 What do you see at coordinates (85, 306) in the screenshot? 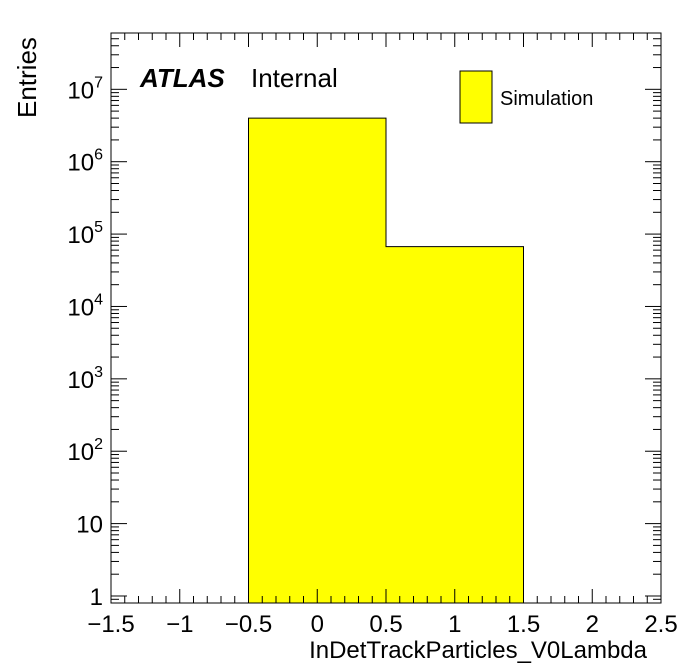
I see `y-tick-label: 10⁴` at bounding box center [85, 306].